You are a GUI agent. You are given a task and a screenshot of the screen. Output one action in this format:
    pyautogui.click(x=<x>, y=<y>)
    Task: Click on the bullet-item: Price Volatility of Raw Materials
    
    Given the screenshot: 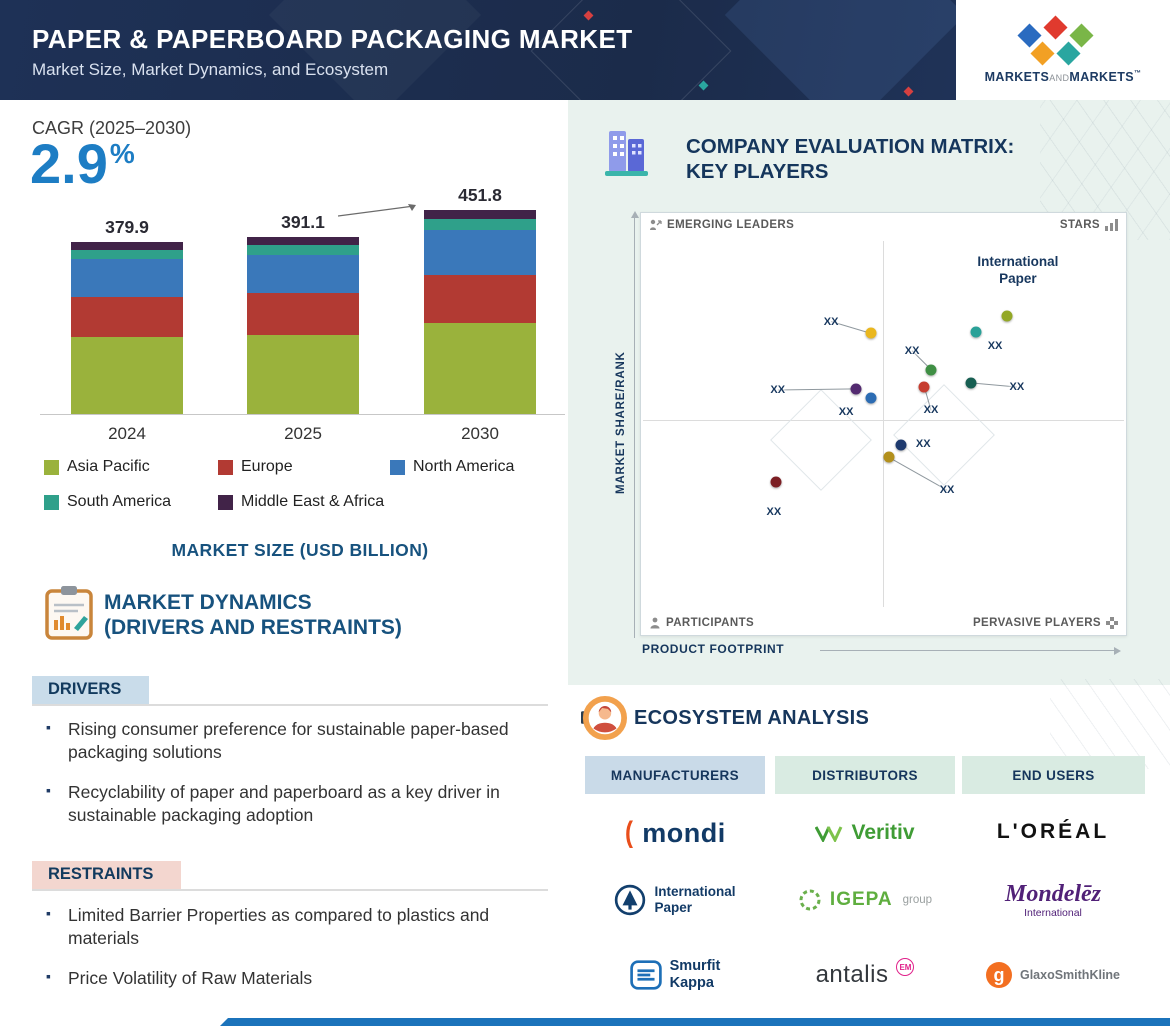 What is the action you would take?
    pyautogui.click(x=295, y=978)
    